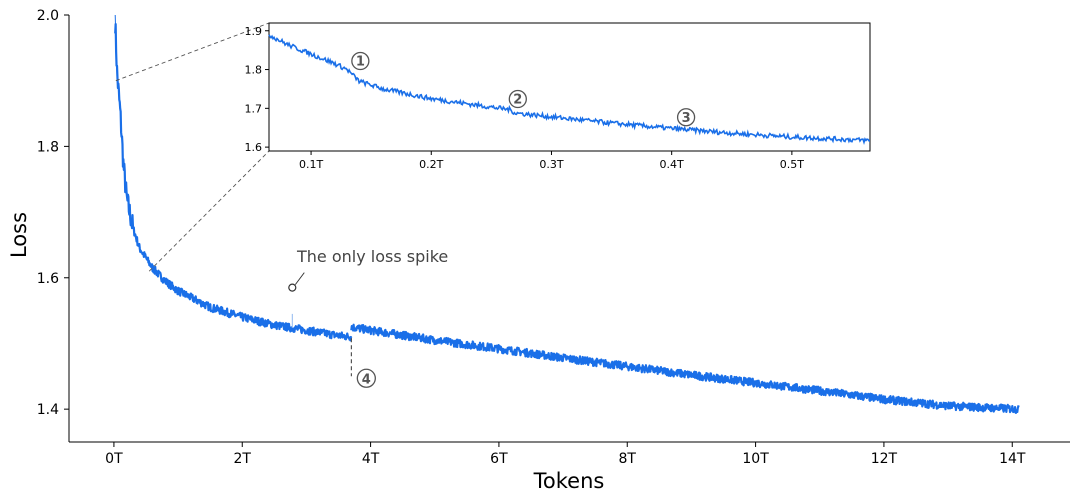 This screenshot has width=1080, height=502. I want to click on marker-1-label: 1, so click(360, 62).